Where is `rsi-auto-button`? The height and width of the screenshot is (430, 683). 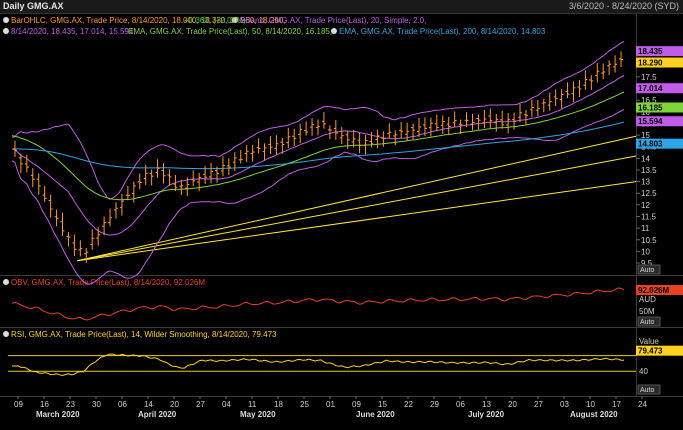
rsi-auto-button is located at coordinates (649, 389).